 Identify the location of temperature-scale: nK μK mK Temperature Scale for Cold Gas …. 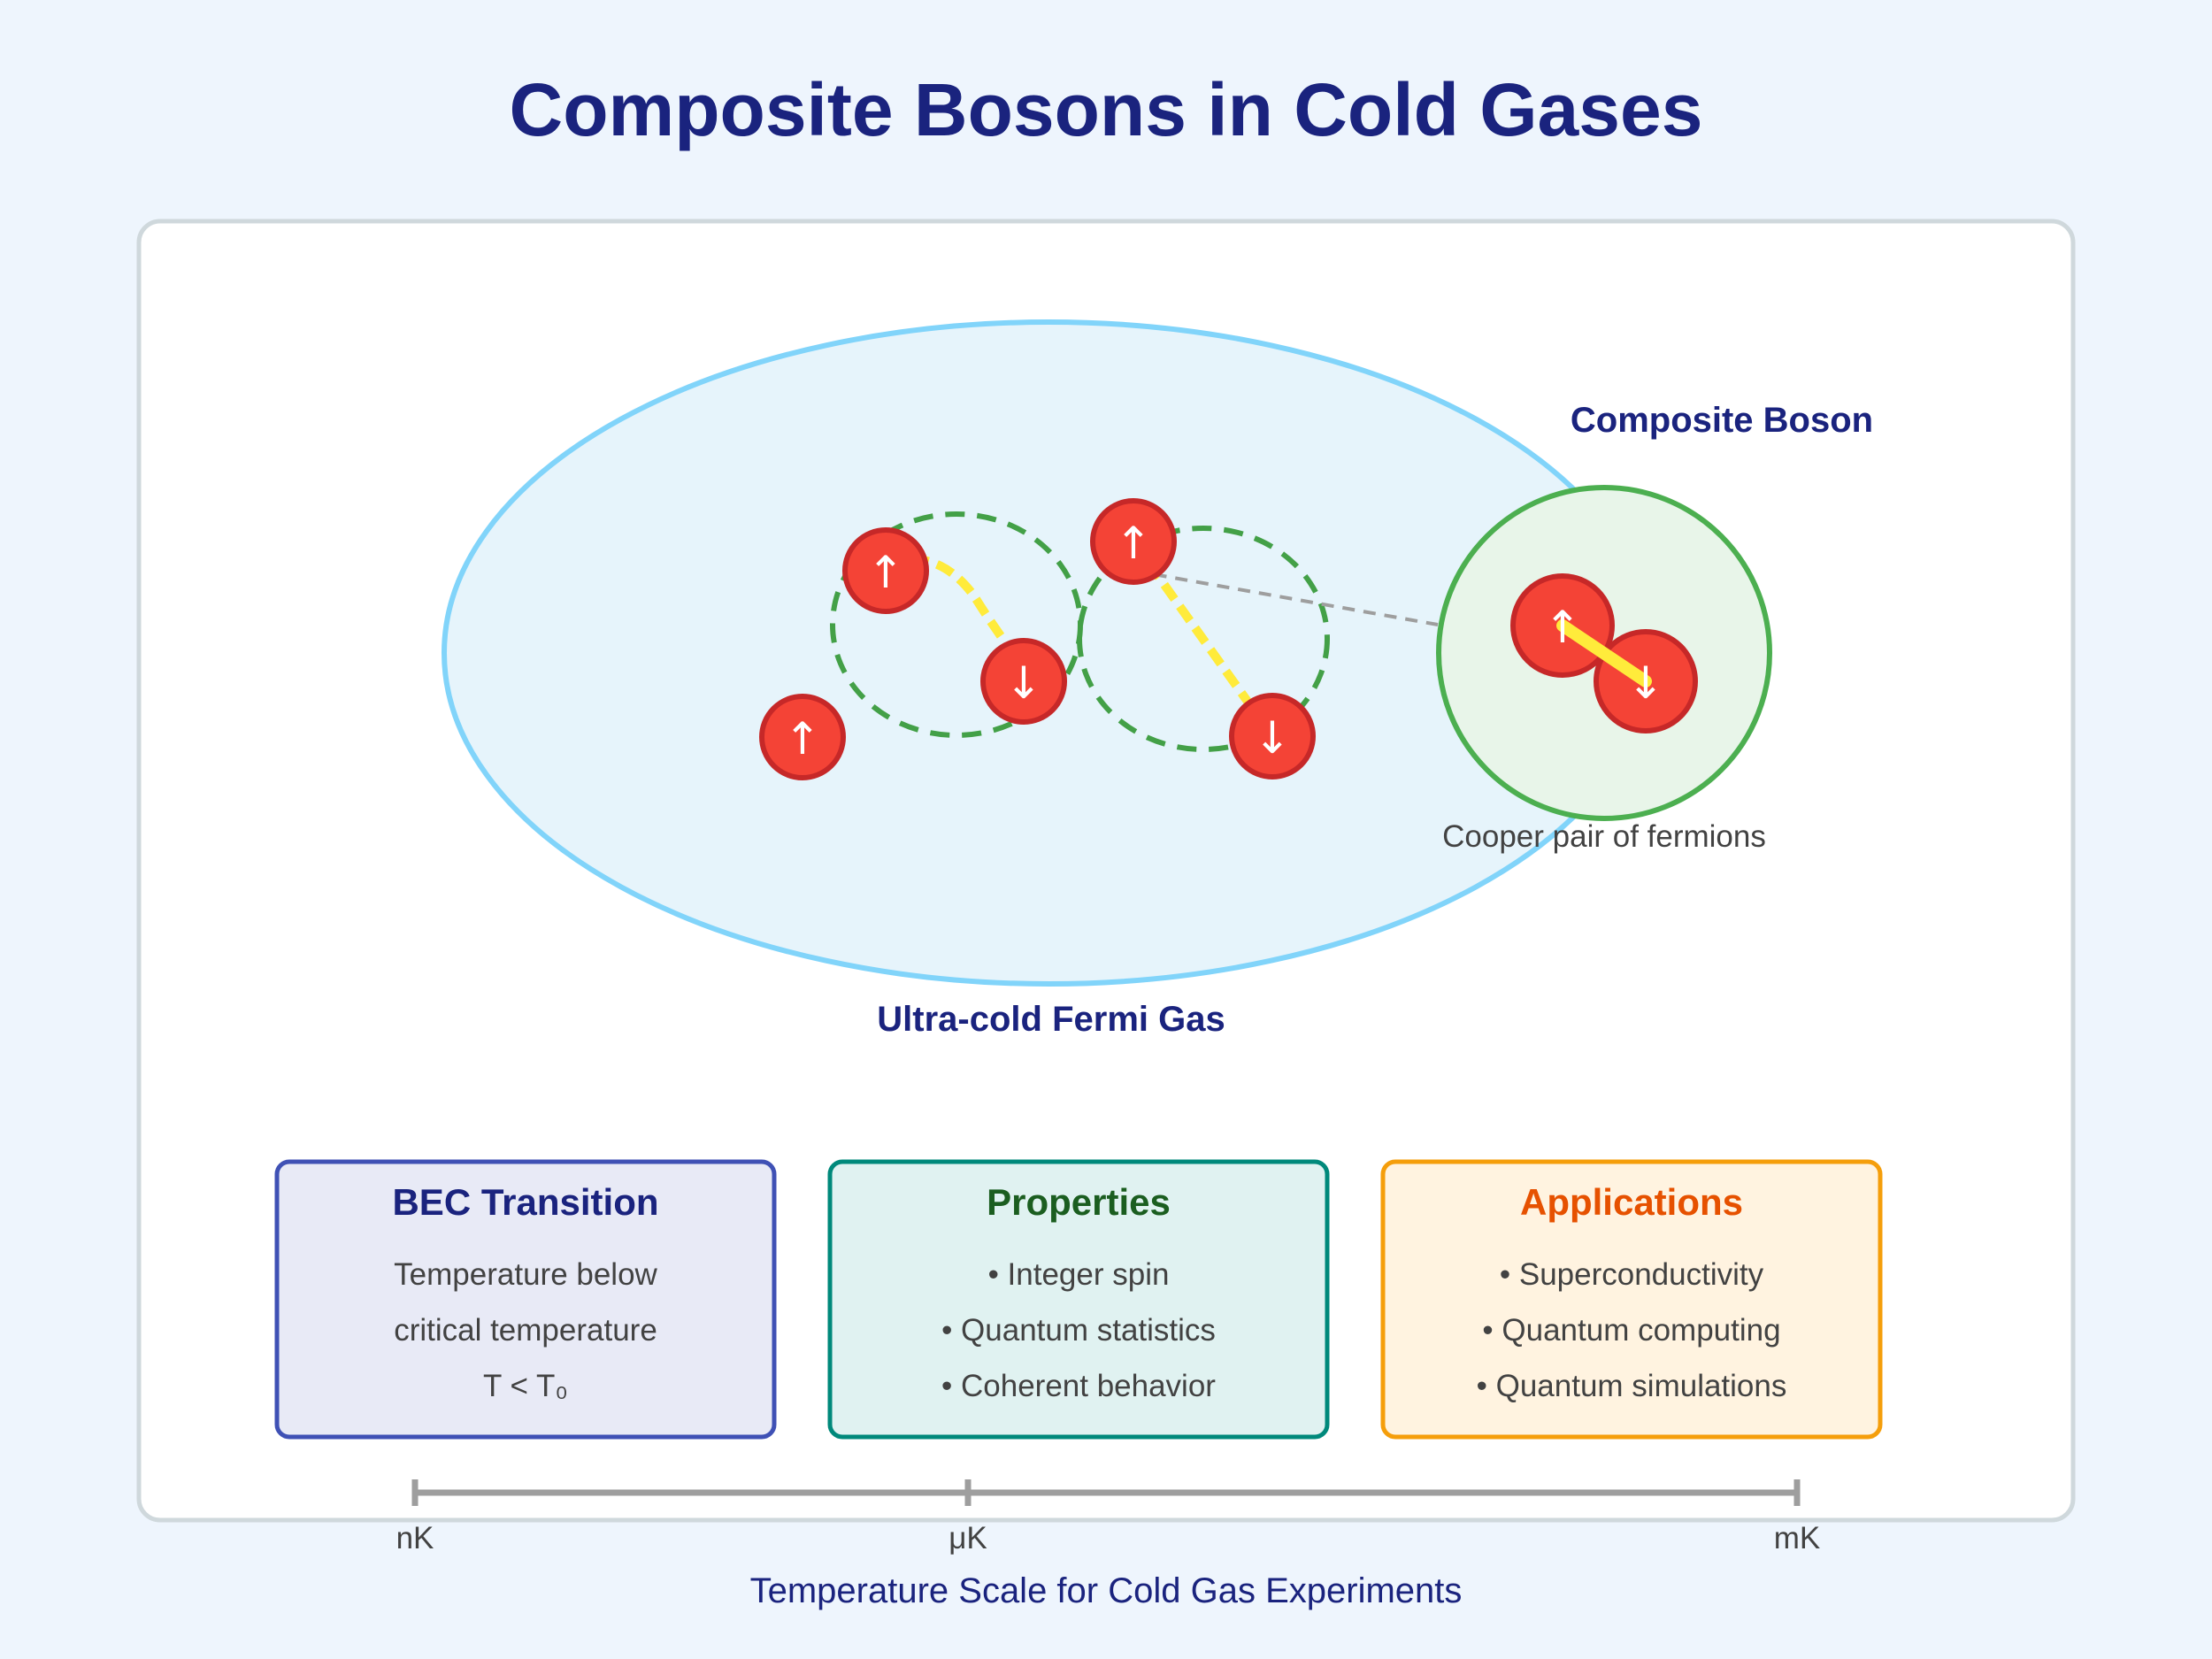
(1109, 1544).